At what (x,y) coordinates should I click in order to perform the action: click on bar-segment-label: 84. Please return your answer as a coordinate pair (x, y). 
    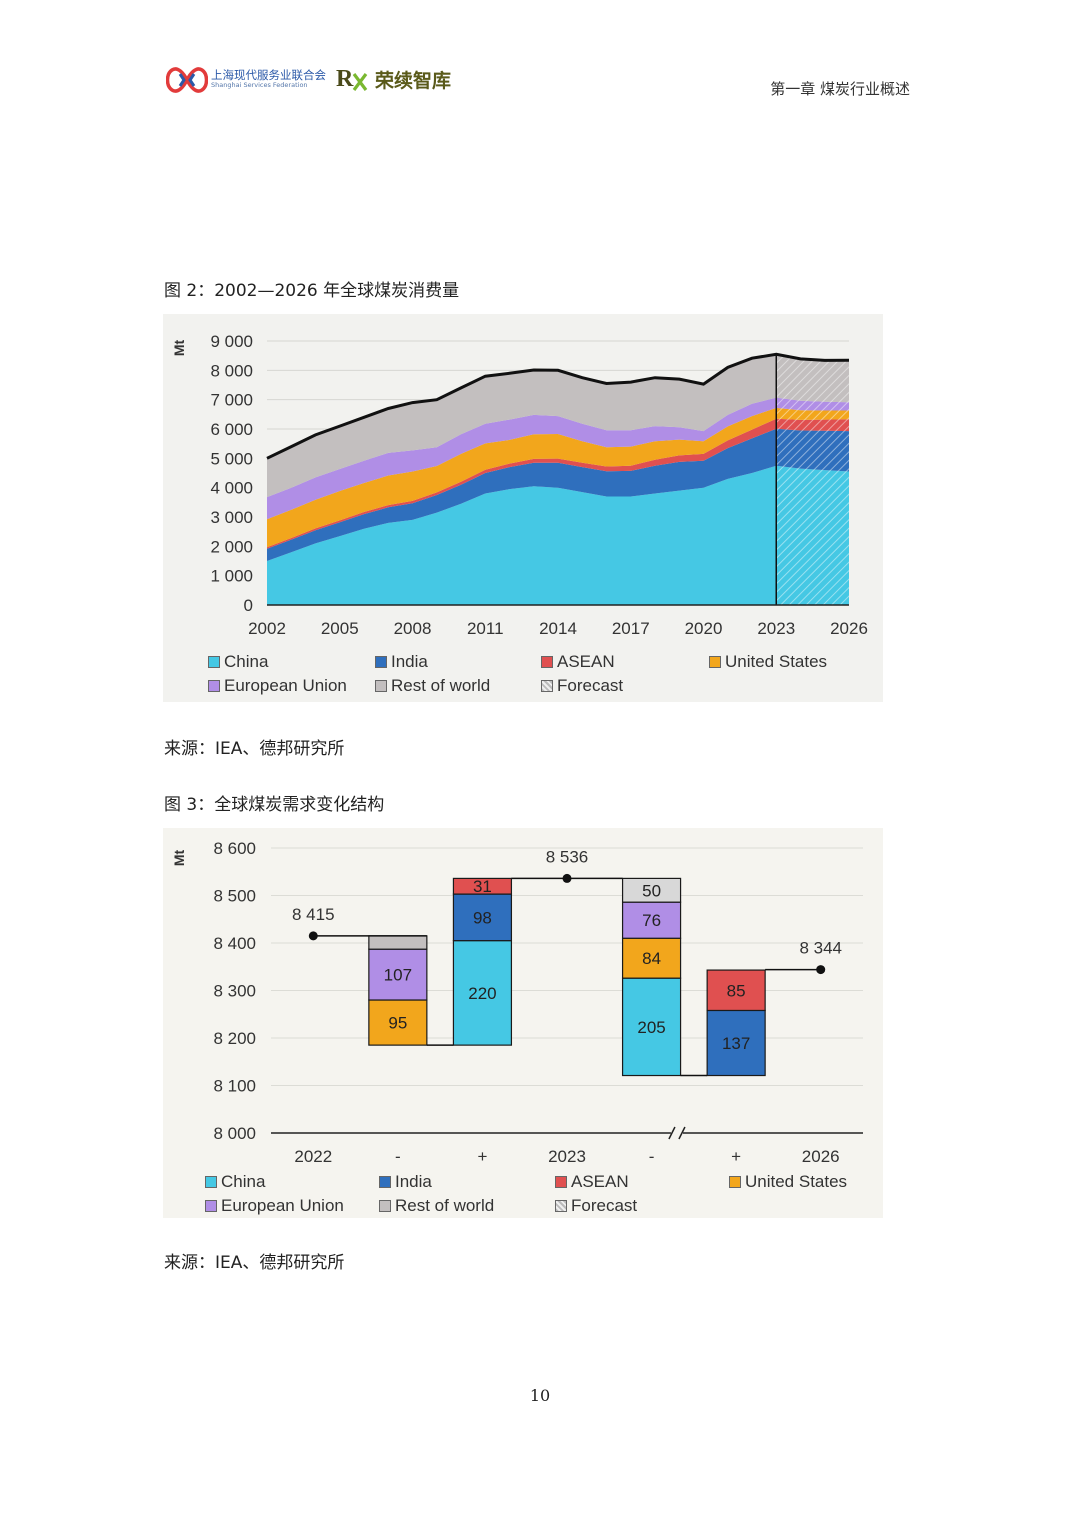
    Looking at the image, I should click on (651, 958).